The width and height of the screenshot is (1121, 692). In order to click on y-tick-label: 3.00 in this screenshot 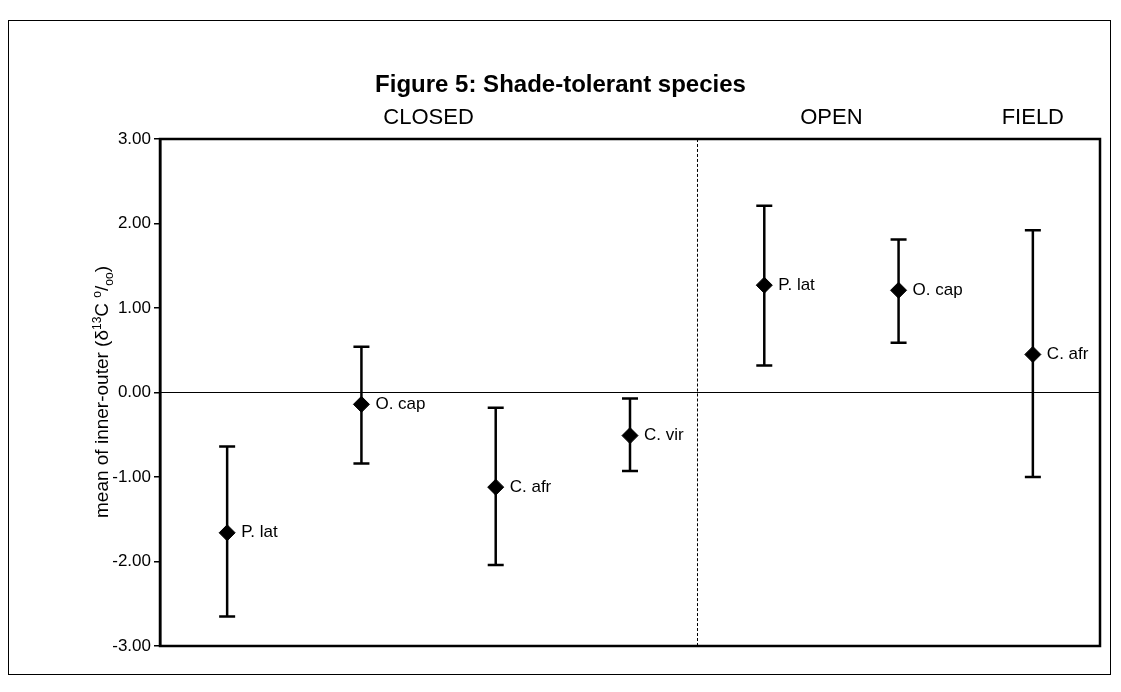, I will do `click(134, 138)`.